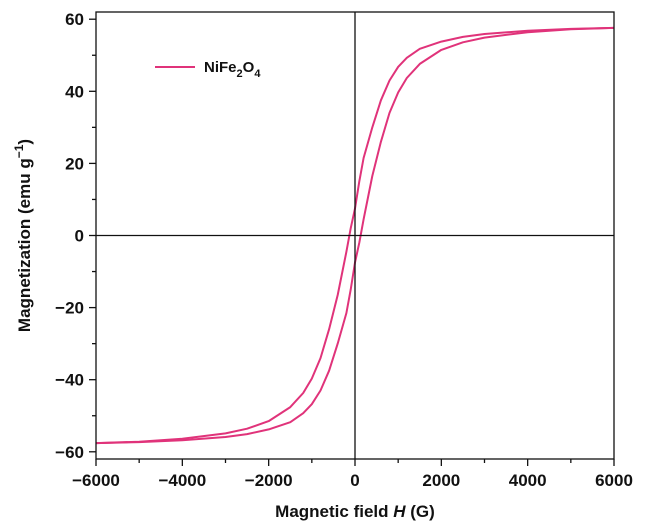  Describe the element at coordinates (23, 235) in the screenshot. I see `y-axis-title: Magnetization (emu g−1)` at that location.